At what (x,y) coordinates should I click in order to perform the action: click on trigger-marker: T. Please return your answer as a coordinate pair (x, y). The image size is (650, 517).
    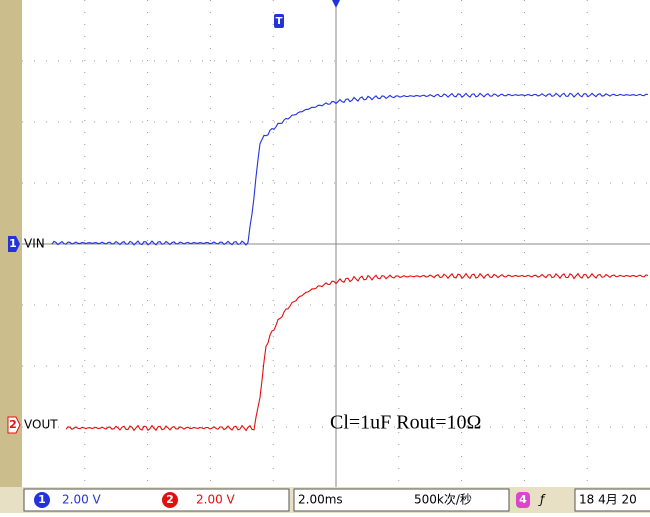
    Looking at the image, I should click on (279, 21).